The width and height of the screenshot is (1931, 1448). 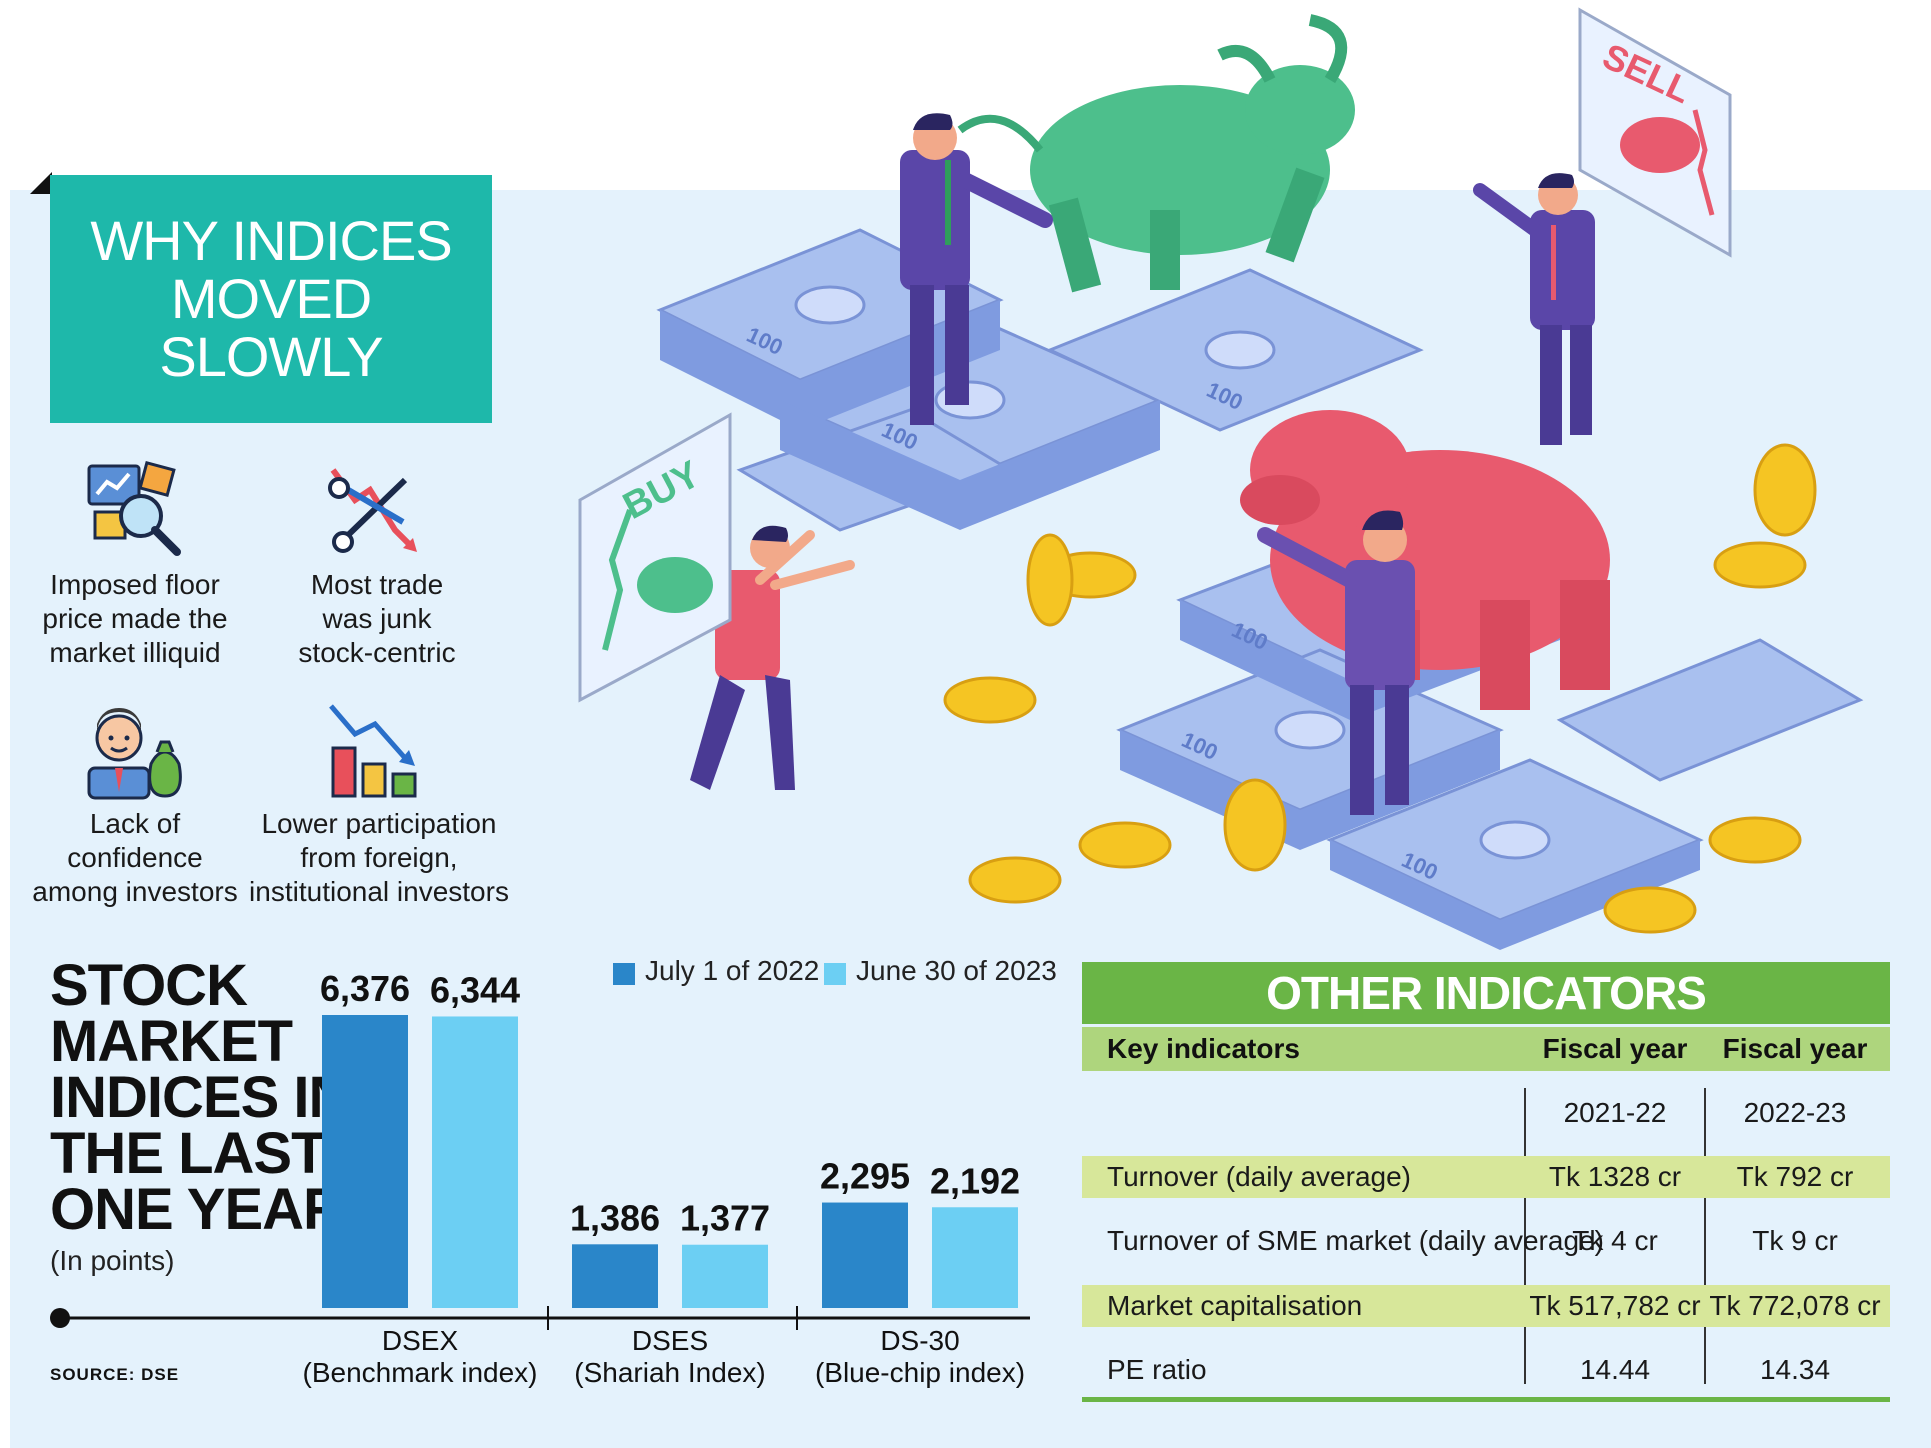 What do you see at coordinates (134, 754) in the screenshot?
I see `worried-investor-icon` at bounding box center [134, 754].